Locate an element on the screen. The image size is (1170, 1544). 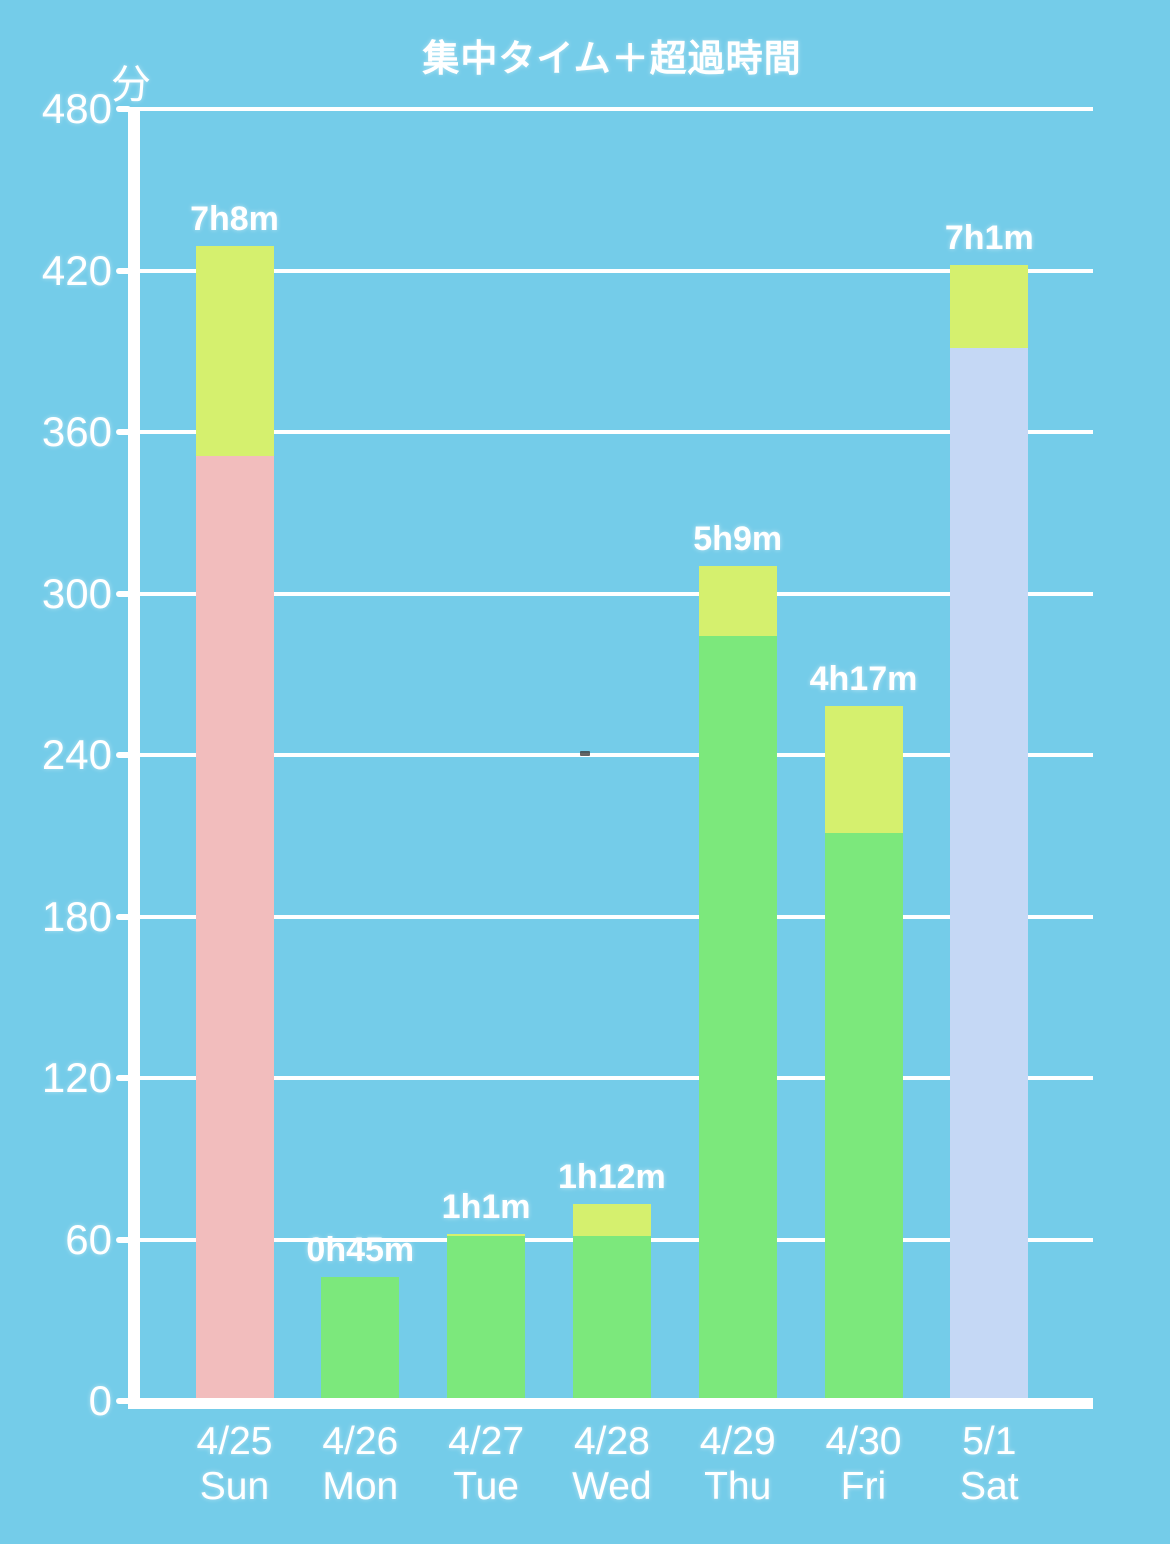
bar-value-label-4/26: 0h45m is located at coordinates (360, 1249).